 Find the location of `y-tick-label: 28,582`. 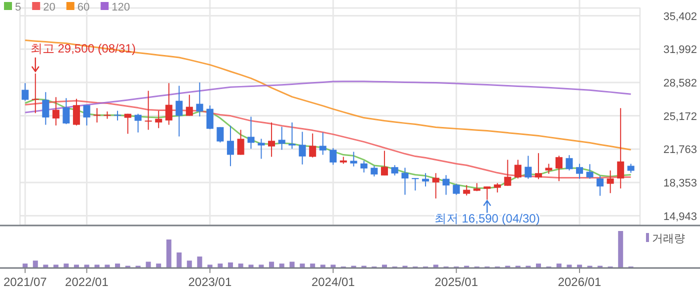

y-tick-label: 28,582 is located at coordinates (680, 83).